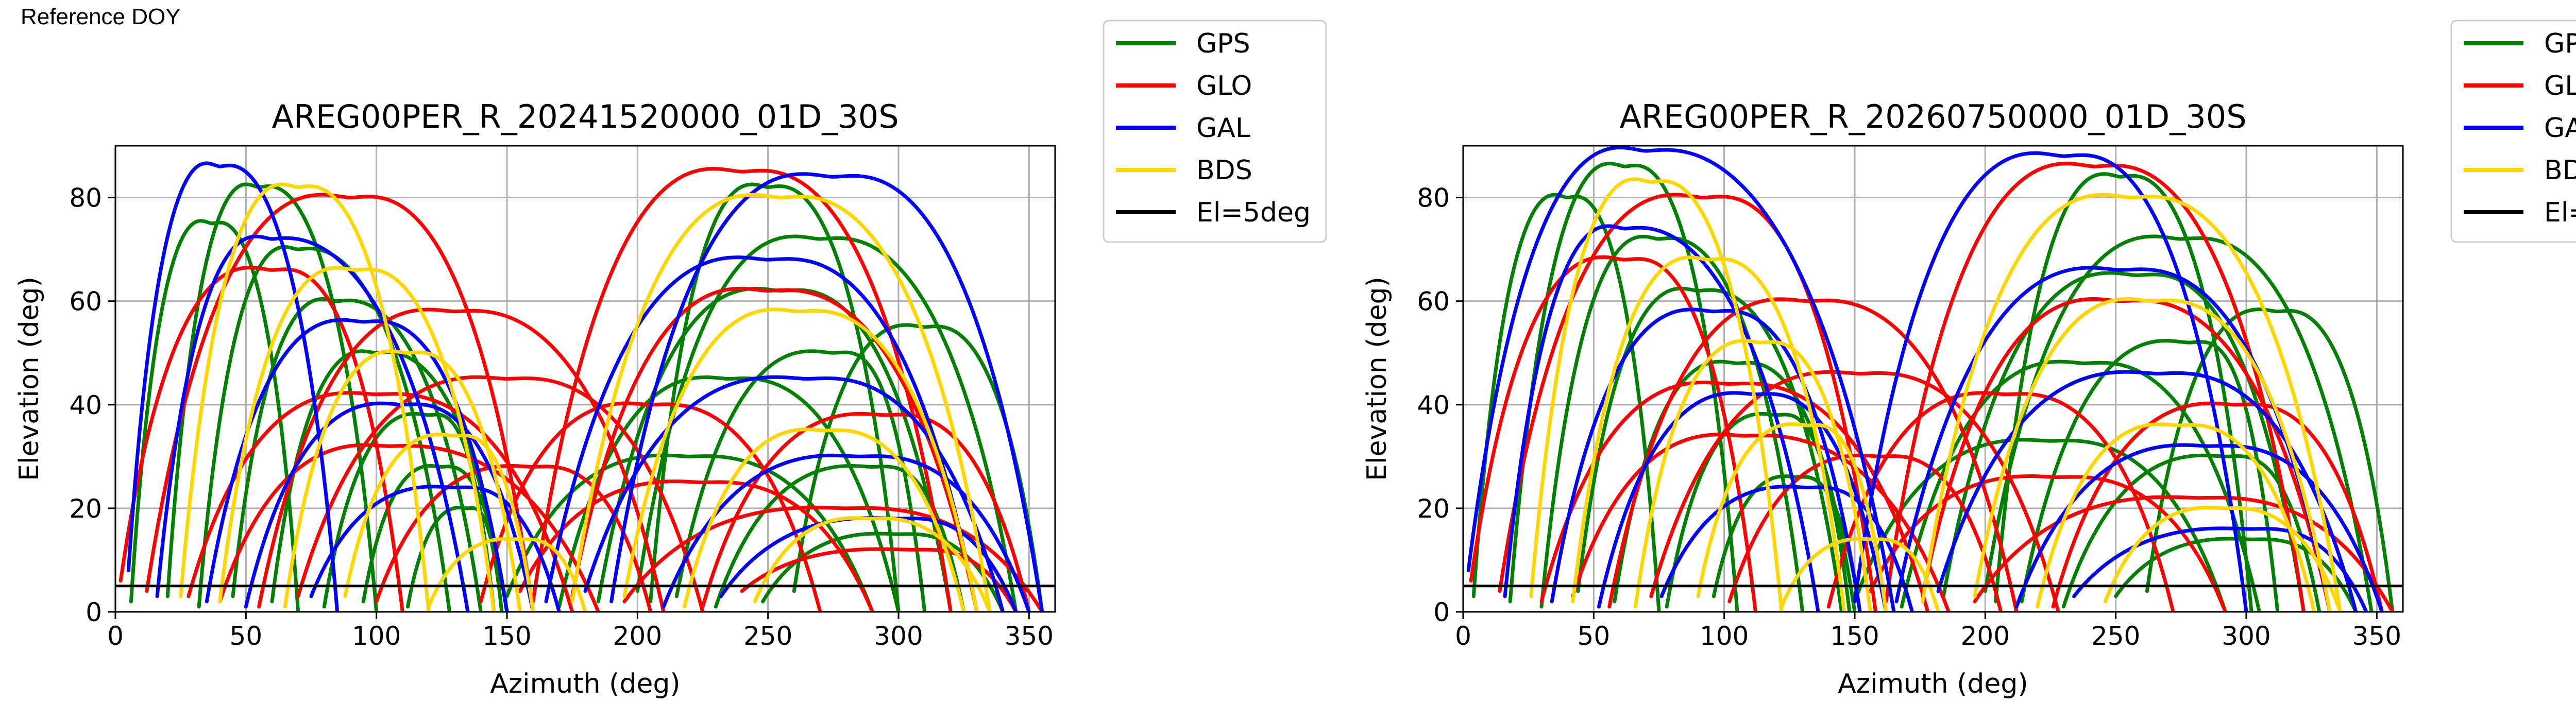 This screenshot has width=2576, height=720. What do you see at coordinates (506, 636) in the screenshot?
I see `x-tick-label: 150` at bounding box center [506, 636].